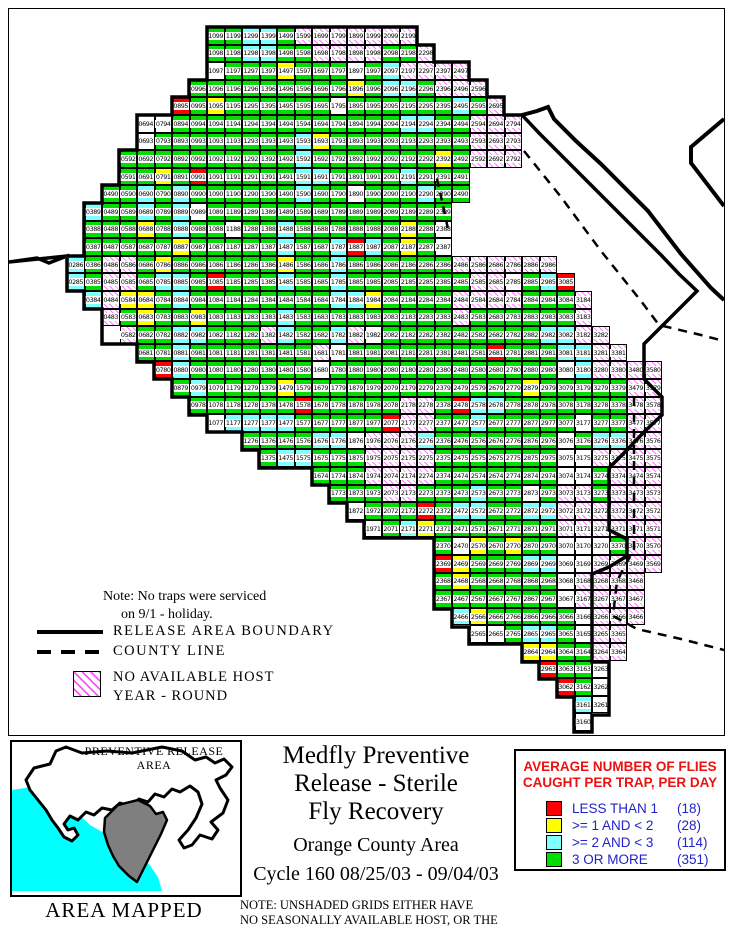  Describe the element at coordinates (321, 317) in the screenshot. I see `grid-cell: 1683` at that location.